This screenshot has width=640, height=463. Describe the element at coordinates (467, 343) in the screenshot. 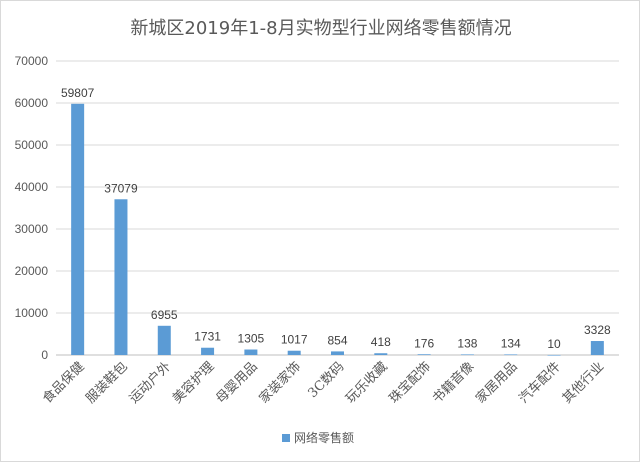

I see `data-label: 138` at that location.